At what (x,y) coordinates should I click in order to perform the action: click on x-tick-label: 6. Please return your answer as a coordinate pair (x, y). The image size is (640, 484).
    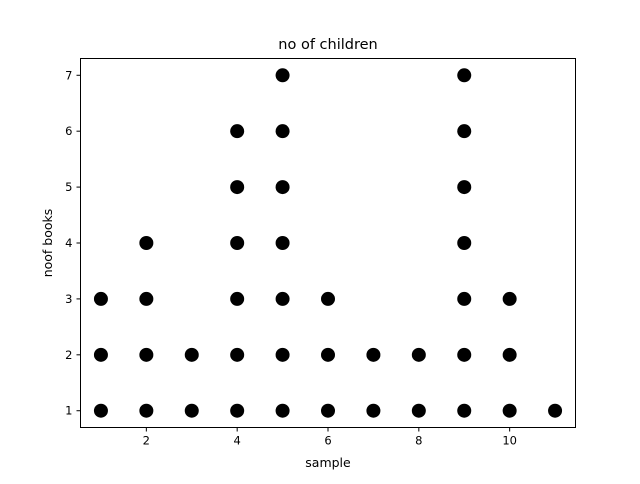
    Looking at the image, I should click on (327, 441).